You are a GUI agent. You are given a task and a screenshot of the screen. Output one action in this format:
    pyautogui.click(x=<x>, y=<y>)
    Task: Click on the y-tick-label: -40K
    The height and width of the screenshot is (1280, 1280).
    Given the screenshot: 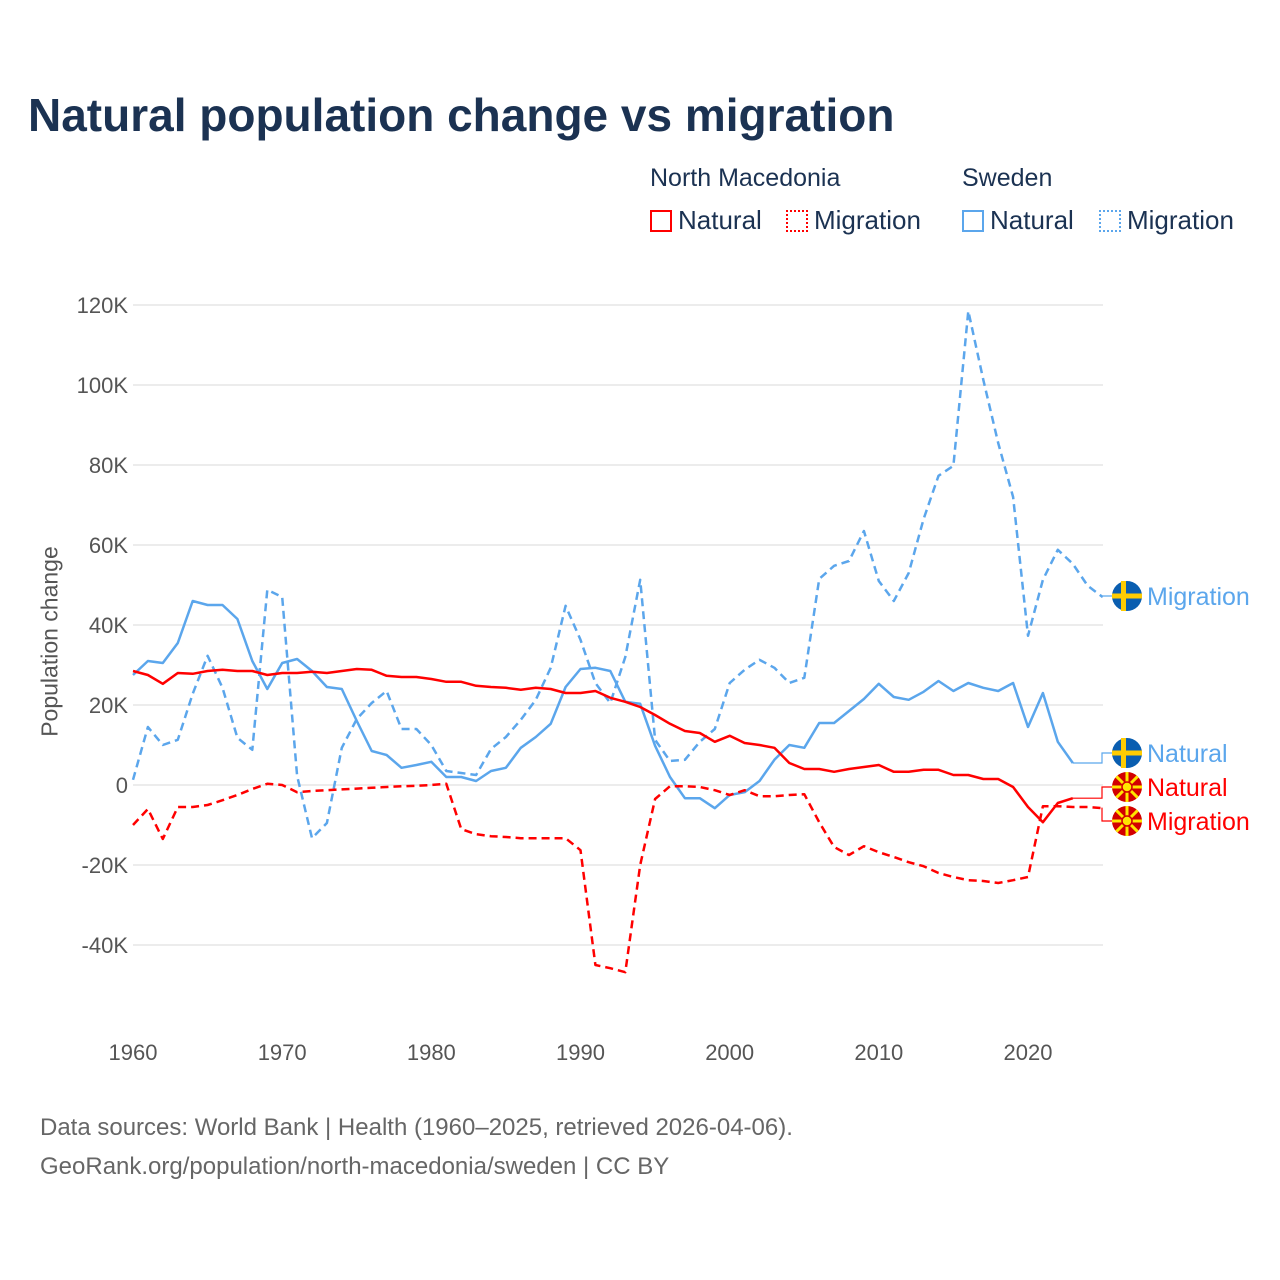 What is the action you would take?
    pyautogui.click(x=105, y=945)
    